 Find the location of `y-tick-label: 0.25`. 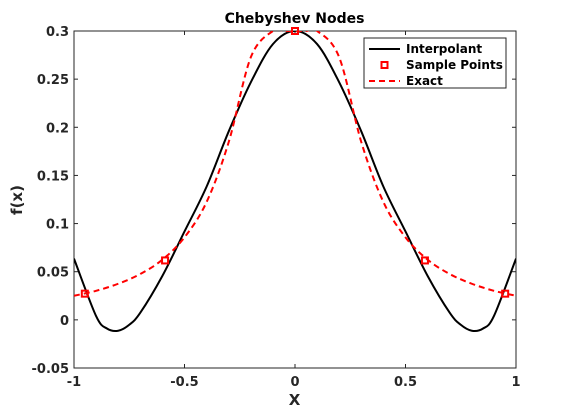

y-tick-label: 0.25 is located at coordinates (53, 80).